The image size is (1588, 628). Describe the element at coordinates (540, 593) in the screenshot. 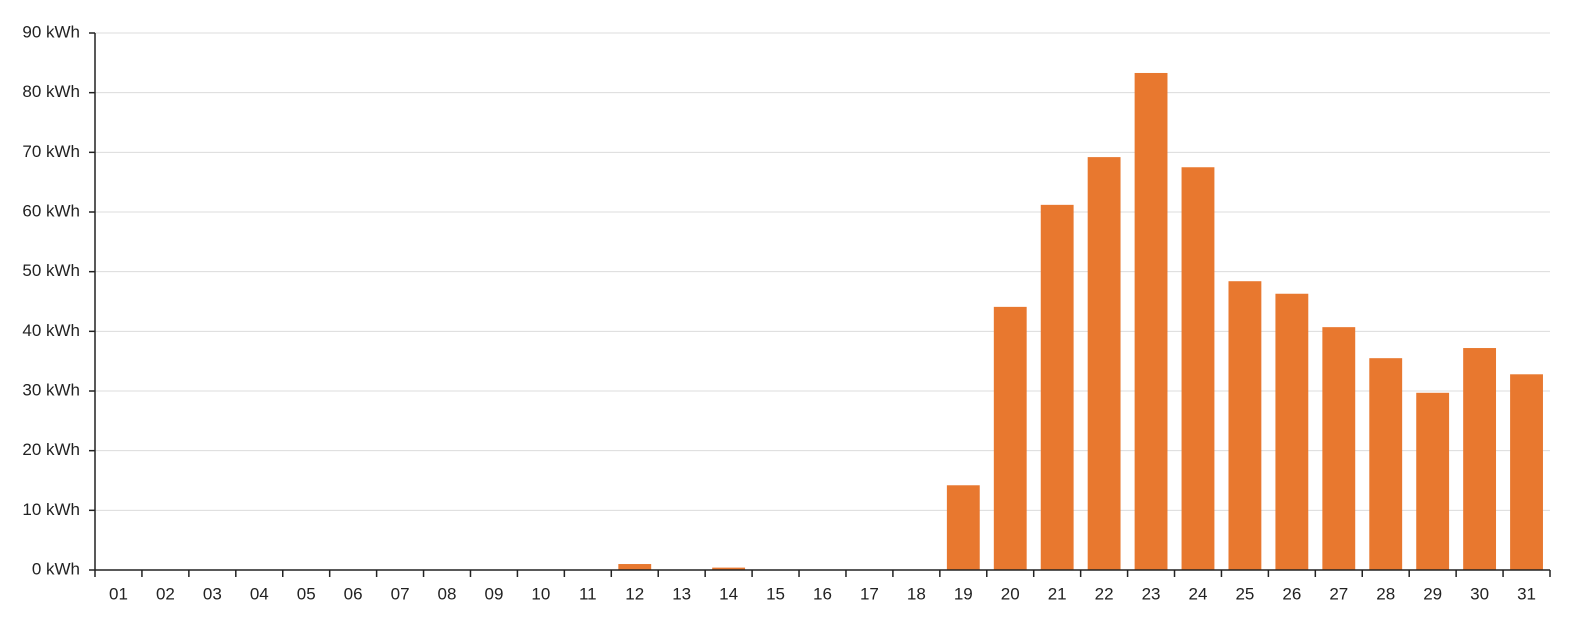

I see `x-tick-label: 10` at that location.